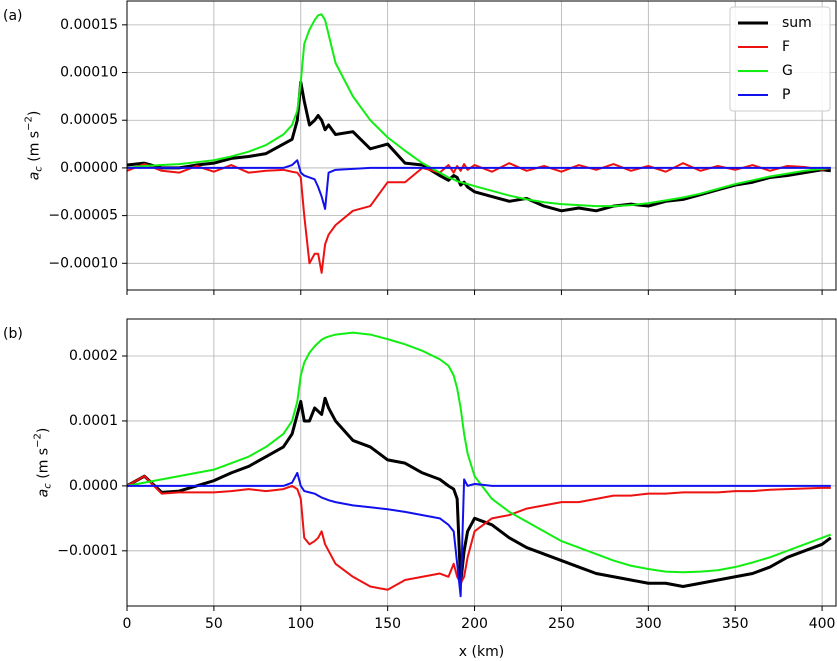 This screenshot has width=837, height=661. Describe the element at coordinates (786, 47) in the screenshot. I see `legend-label: F` at that location.